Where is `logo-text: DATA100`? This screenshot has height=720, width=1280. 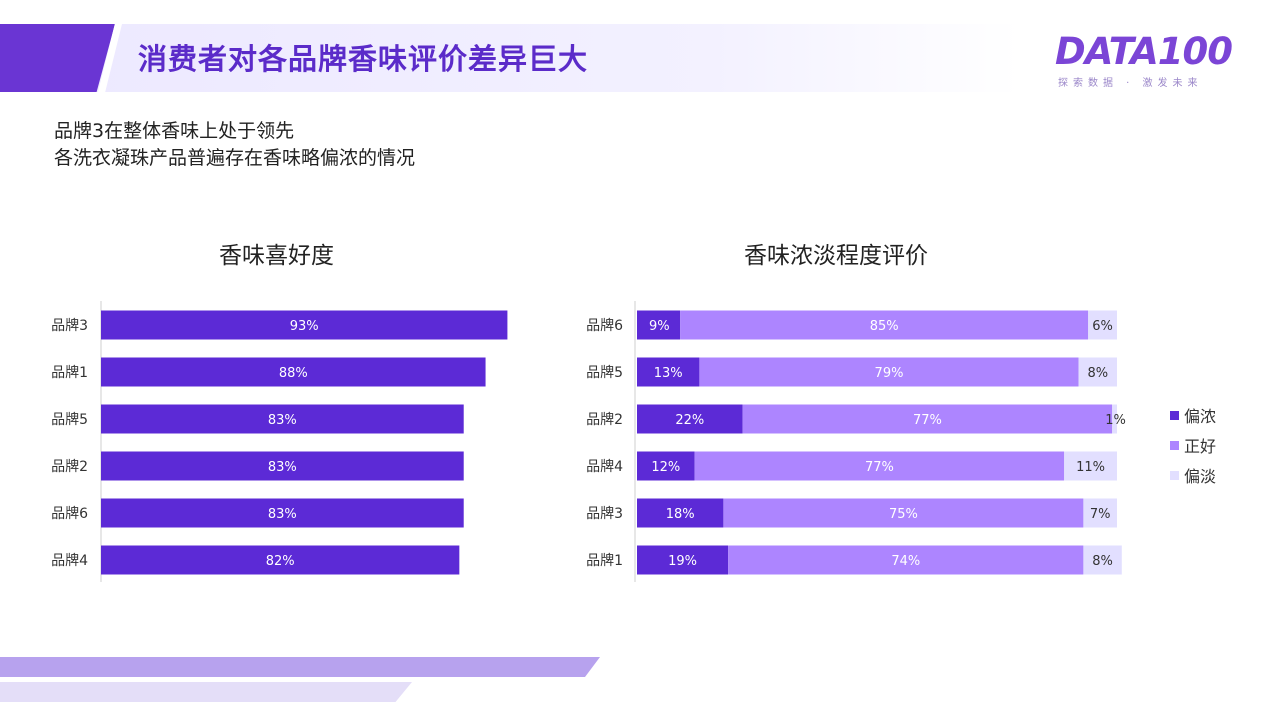
logo-text: DATA100 is located at coordinates (1144, 51).